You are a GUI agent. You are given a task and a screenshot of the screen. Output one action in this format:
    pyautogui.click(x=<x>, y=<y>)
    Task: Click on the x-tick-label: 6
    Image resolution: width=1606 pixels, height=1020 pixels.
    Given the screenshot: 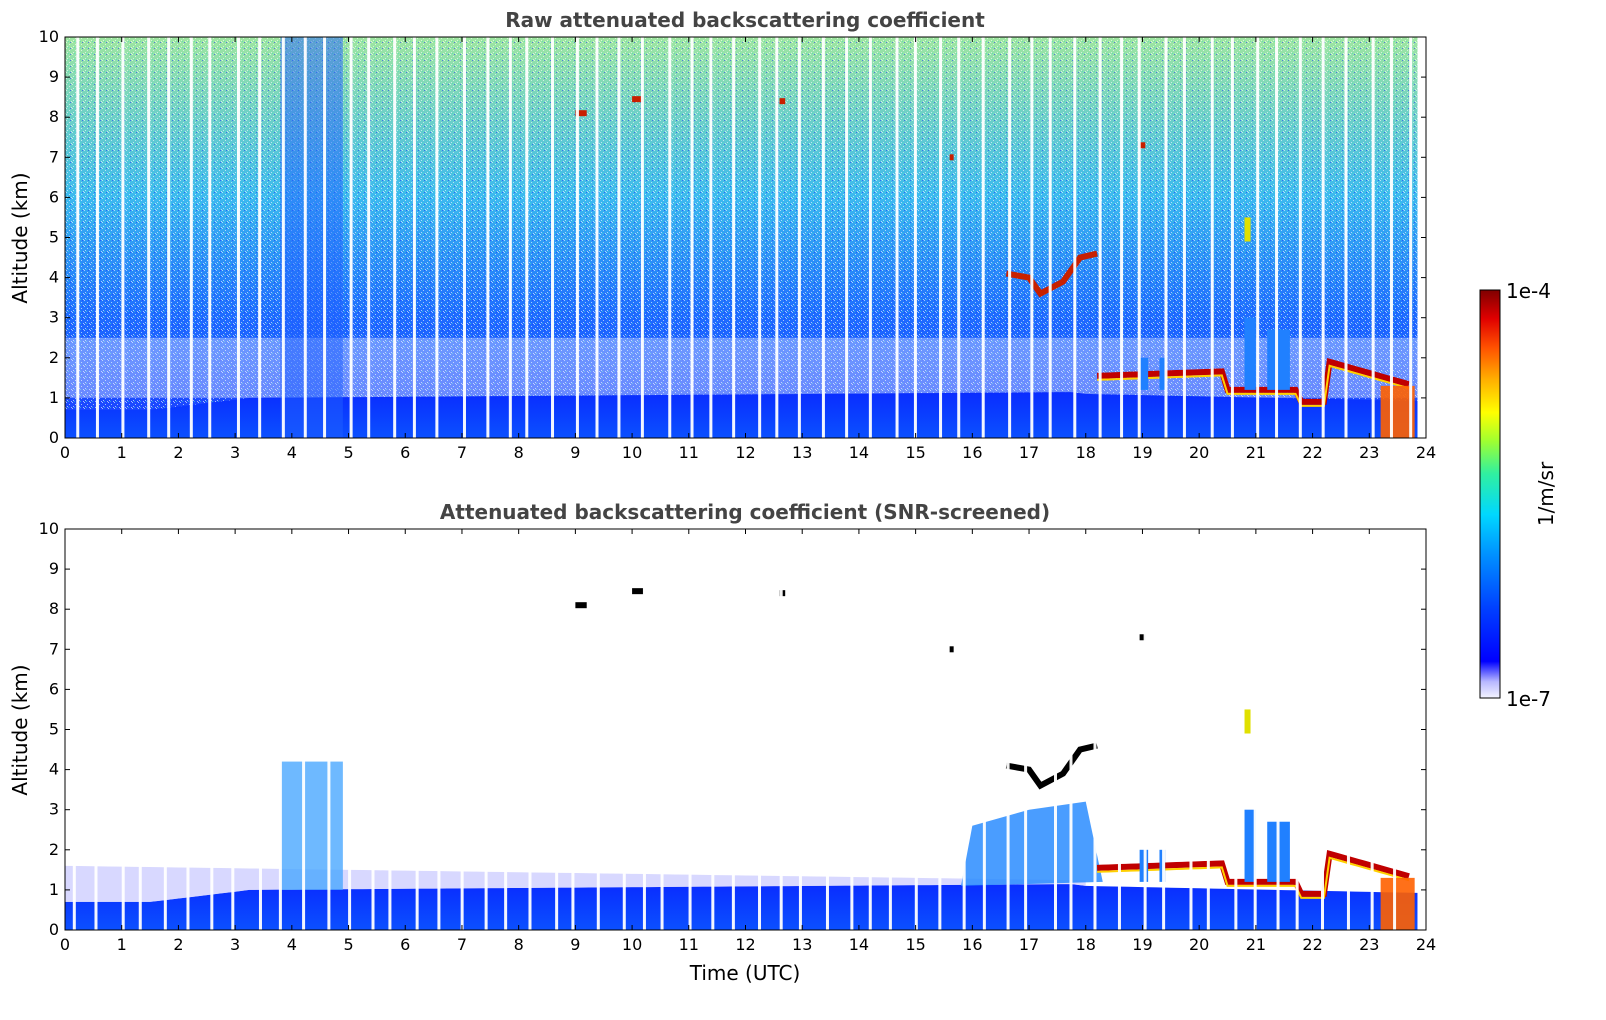 What is the action you would take?
    pyautogui.click(x=405, y=944)
    